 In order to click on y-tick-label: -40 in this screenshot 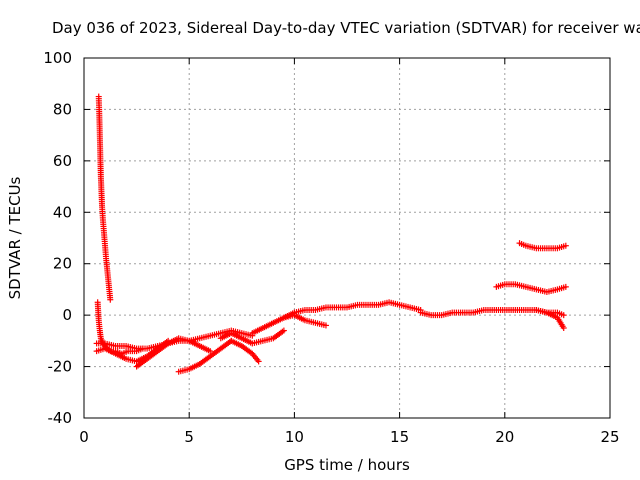, I will do `click(60, 418)`.